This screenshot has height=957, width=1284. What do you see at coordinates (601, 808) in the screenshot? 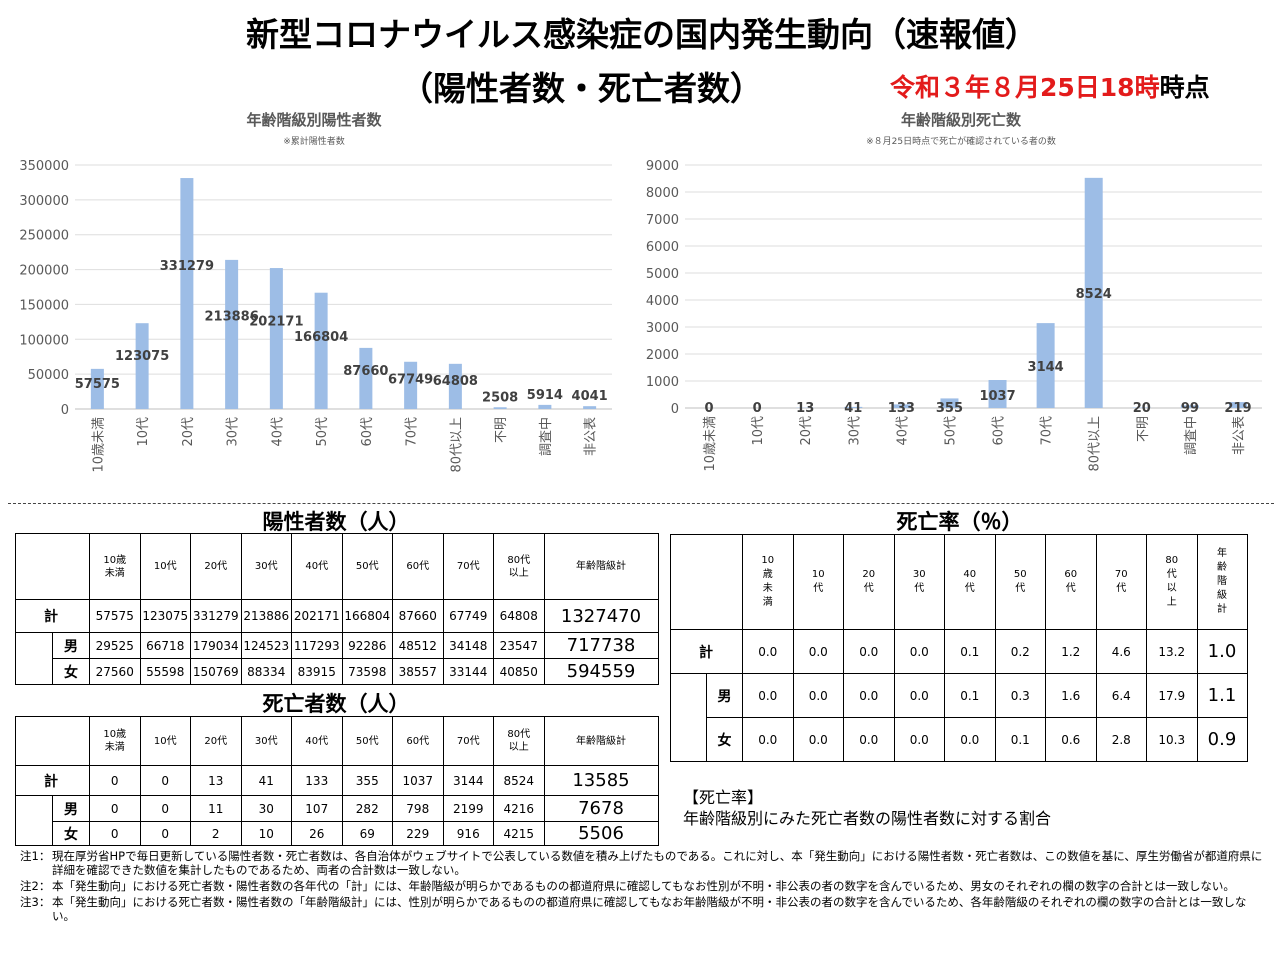
I see `row-total: 7678` at bounding box center [601, 808].